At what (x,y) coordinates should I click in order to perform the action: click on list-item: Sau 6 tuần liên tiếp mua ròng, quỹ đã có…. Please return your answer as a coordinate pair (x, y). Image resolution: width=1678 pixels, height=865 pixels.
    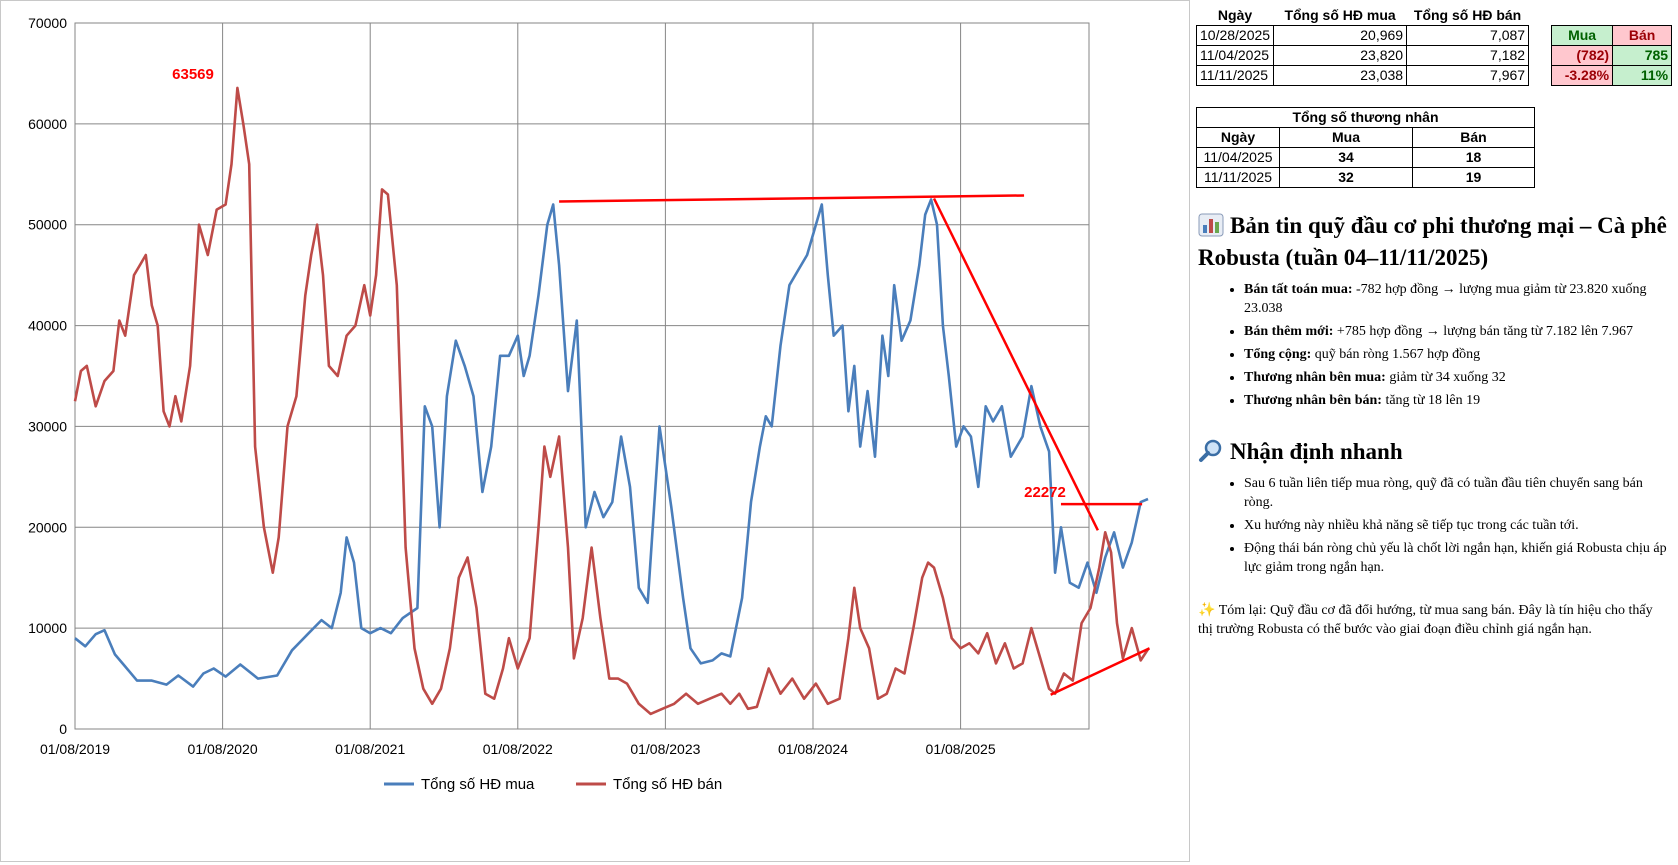
    Looking at the image, I should click on (1456, 493).